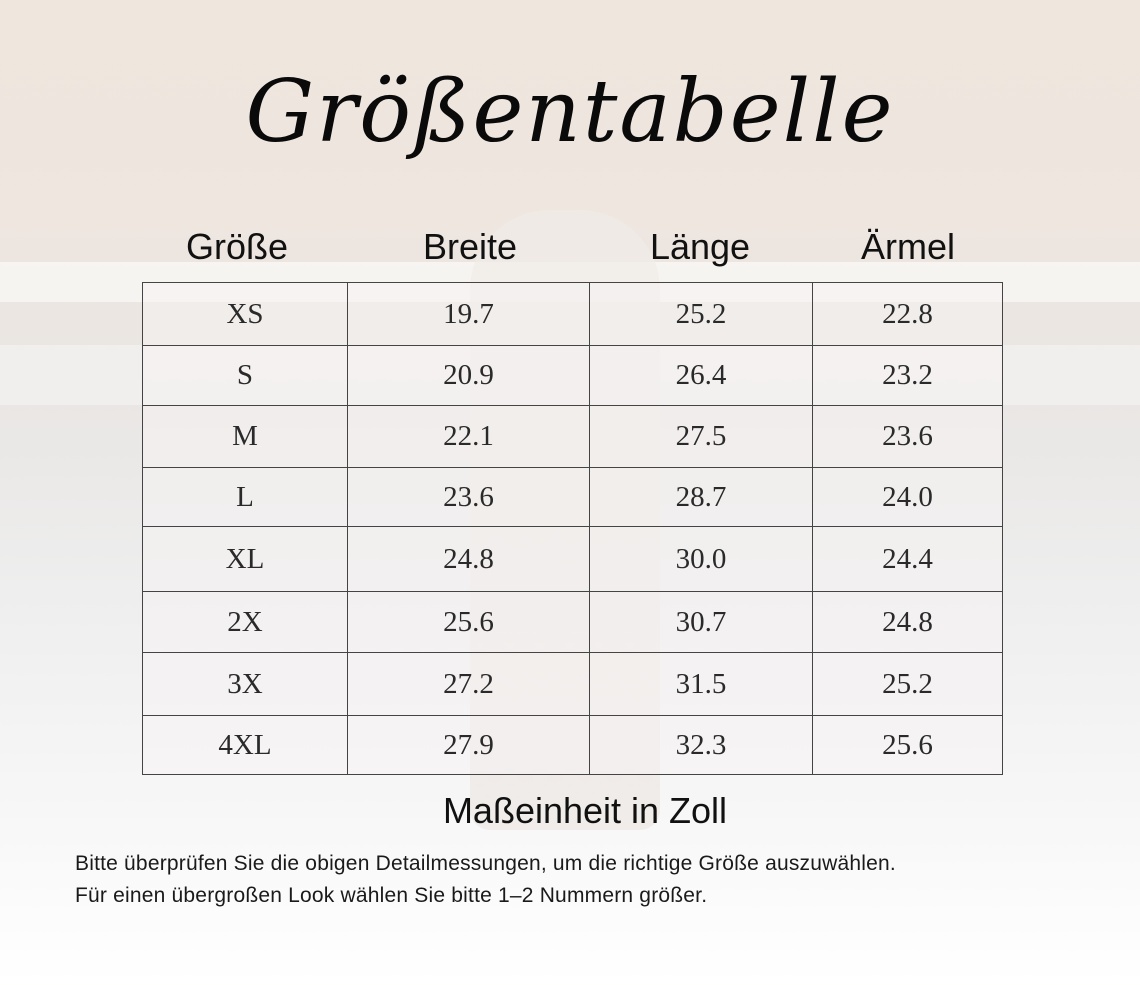  I want to click on cell-sleeve: 25.6, so click(907, 745).